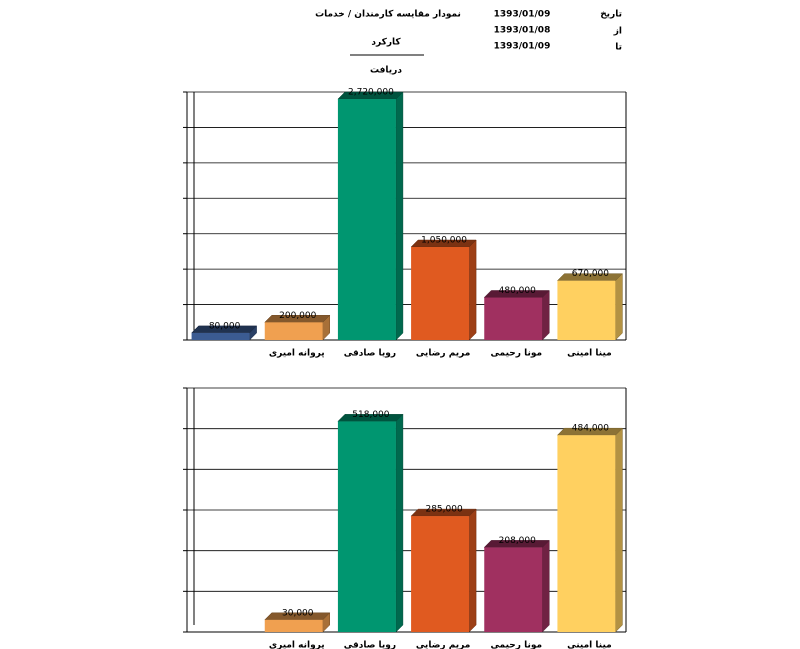 The image size is (800, 649). I want to click on value-label: 1,050,000, so click(444, 241).